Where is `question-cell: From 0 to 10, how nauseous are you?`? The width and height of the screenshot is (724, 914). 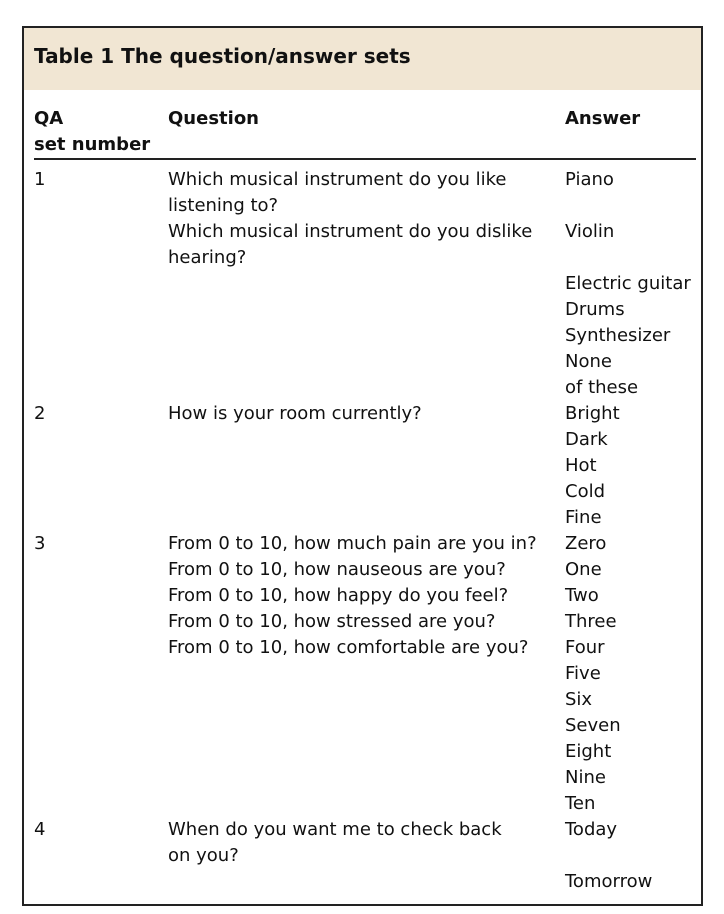
question-cell: From 0 to 10, how nauseous are you? is located at coordinates (337, 569).